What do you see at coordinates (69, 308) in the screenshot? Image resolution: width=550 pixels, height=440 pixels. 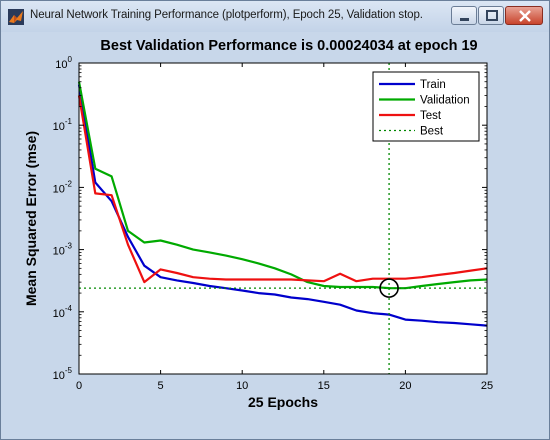 I see `y-tick-exponent: -4` at bounding box center [69, 308].